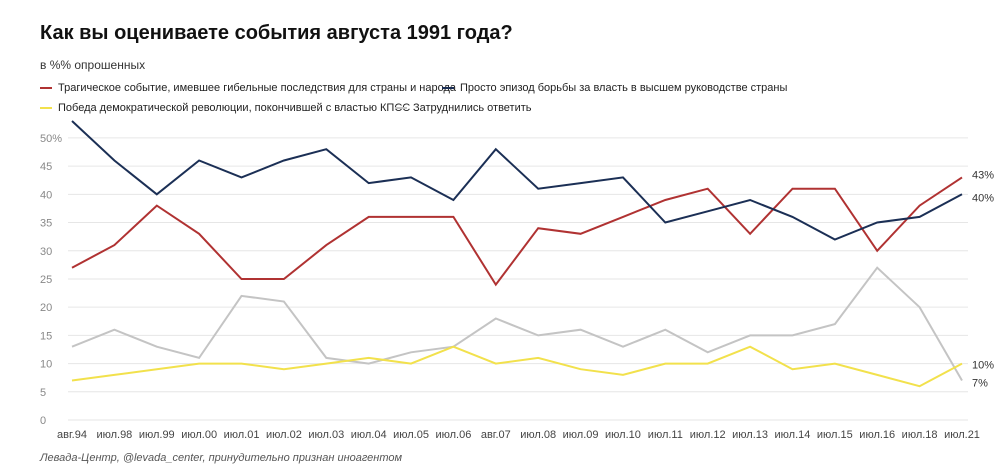 The image size is (1000, 464). I want to click on x-tick-label-9: июл.06, so click(453, 435).